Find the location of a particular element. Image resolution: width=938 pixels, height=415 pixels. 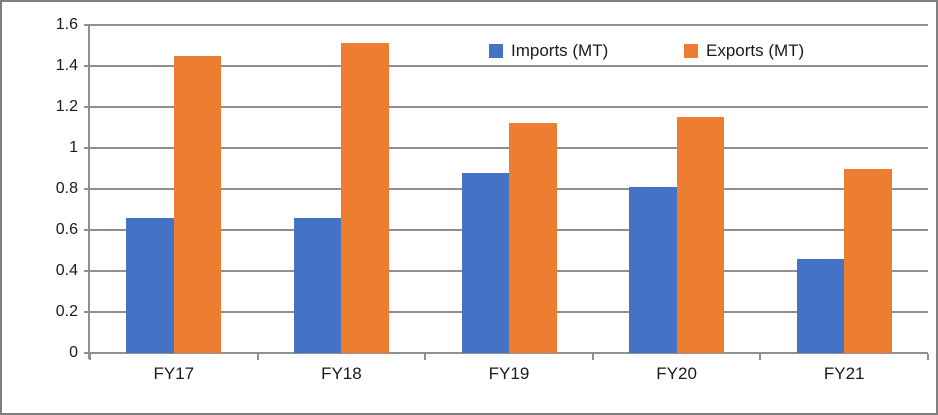

legend-item-exports: Exports (MT) is located at coordinates (744, 51).